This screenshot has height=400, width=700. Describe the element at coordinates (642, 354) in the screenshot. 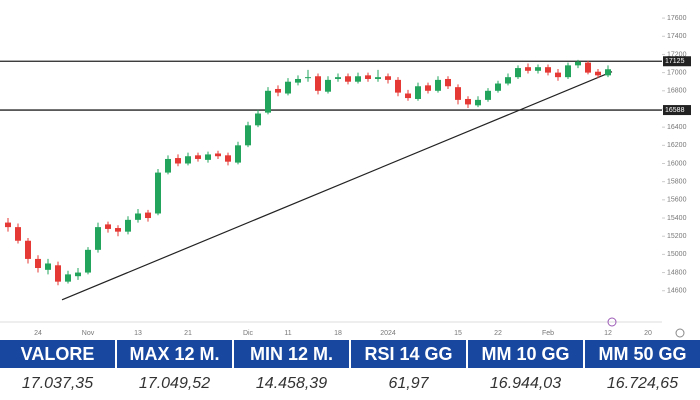

I see `table-header-cell: MM 50 GG` at that location.